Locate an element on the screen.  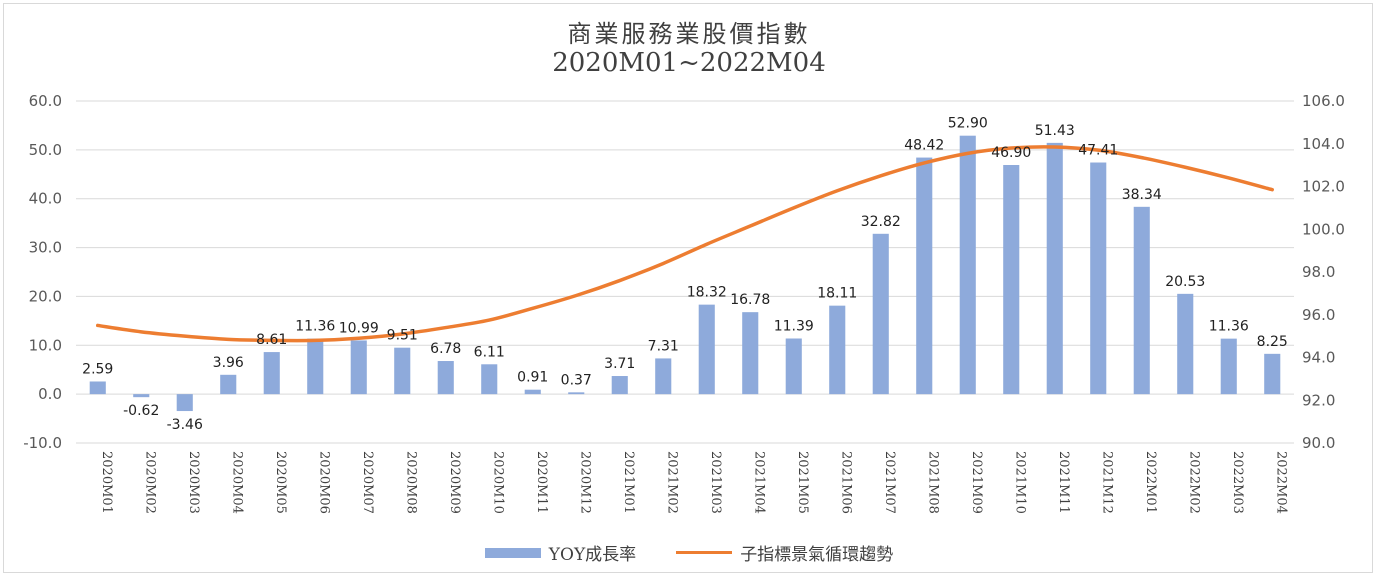
x-tick-label: 2021M03 is located at coordinates (715, 482).